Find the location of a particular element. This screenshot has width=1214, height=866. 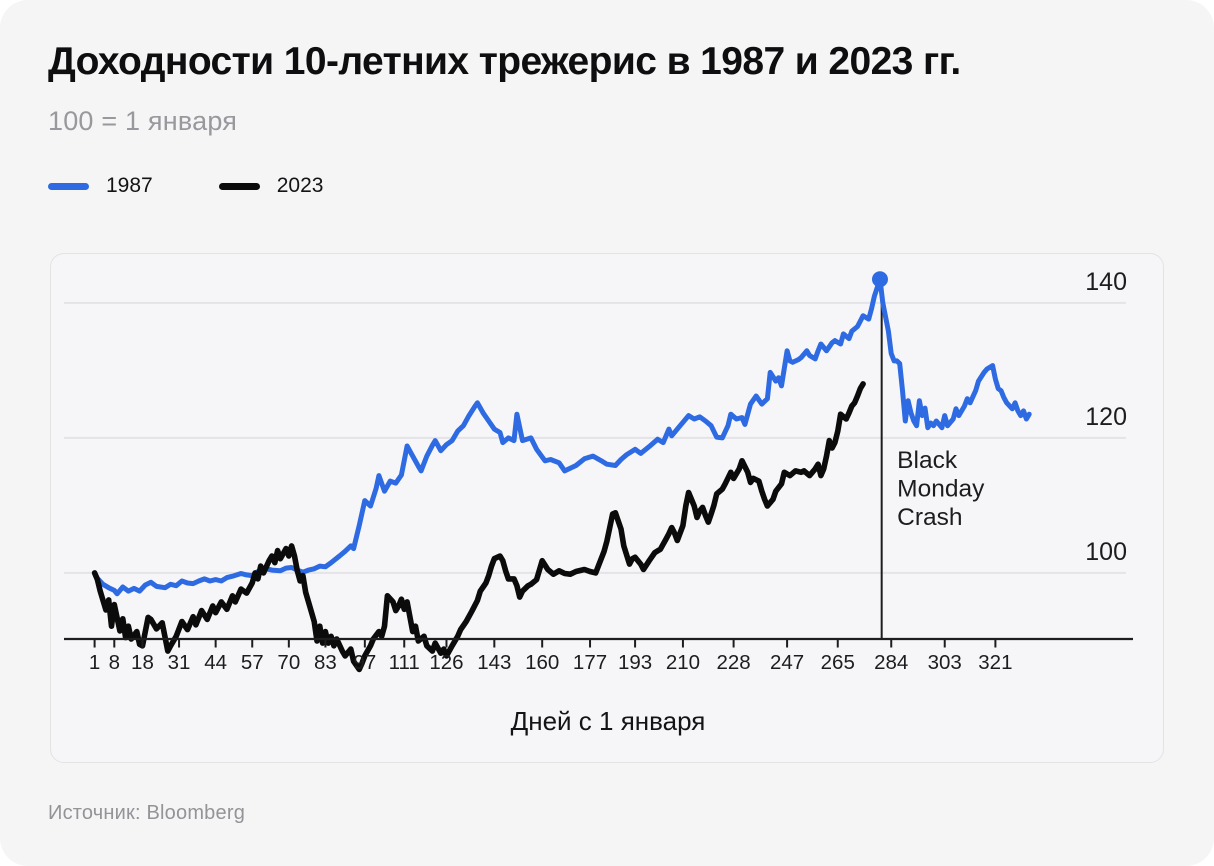

x-tick-label-97: 97 is located at coordinates (364, 662).